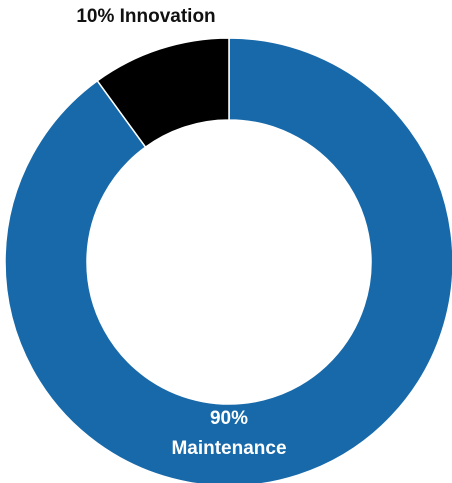  What do you see at coordinates (228, 448) in the screenshot?
I see `slice-label-maintenance-name: Maintenance` at bounding box center [228, 448].